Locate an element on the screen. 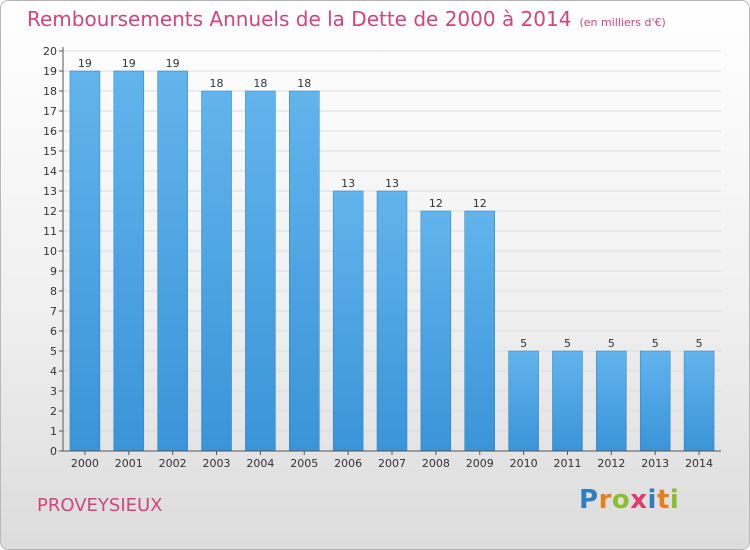 The image size is (750, 550). y-tick-label: 14 is located at coordinates (50, 171).